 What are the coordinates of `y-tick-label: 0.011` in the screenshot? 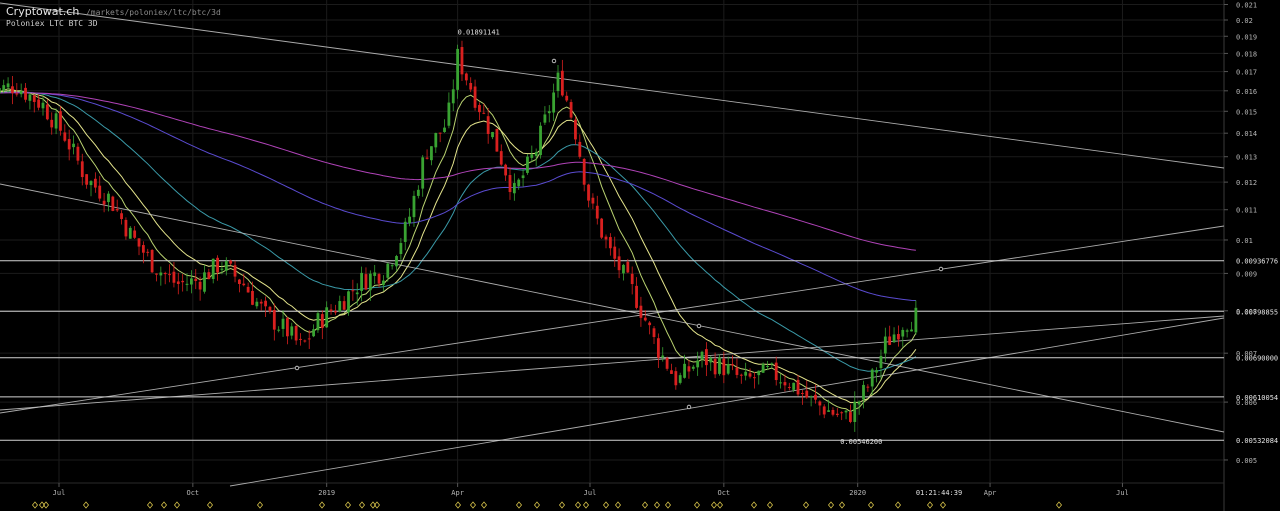 It's located at (1246, 211).